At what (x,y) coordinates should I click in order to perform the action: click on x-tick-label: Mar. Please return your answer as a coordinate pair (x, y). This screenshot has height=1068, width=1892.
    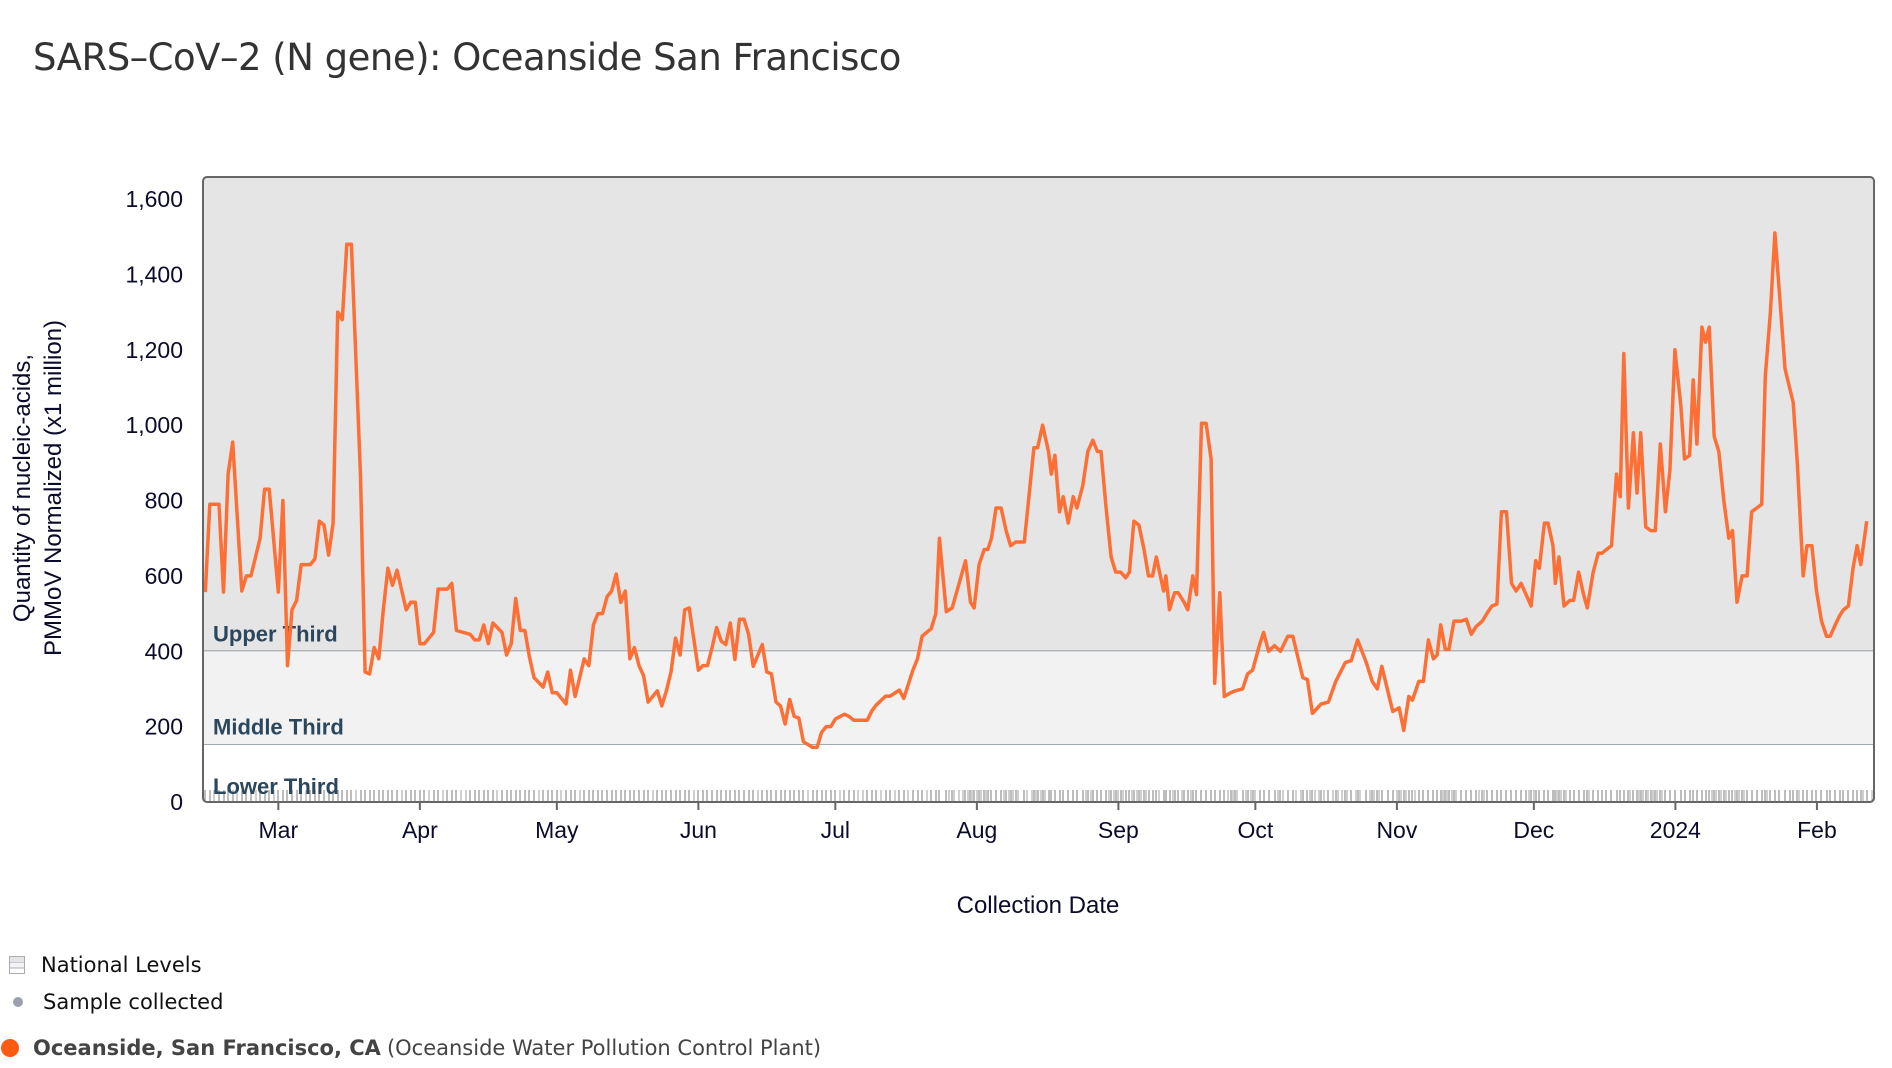
    Looking at the image, I should click on (279, 830).